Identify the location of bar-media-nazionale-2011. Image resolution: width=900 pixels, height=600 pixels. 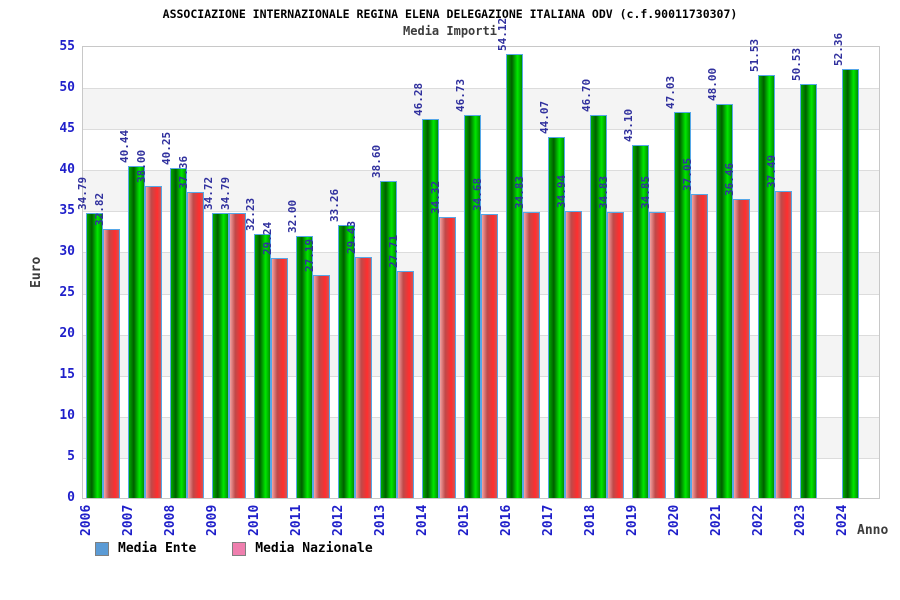
(321, 386).